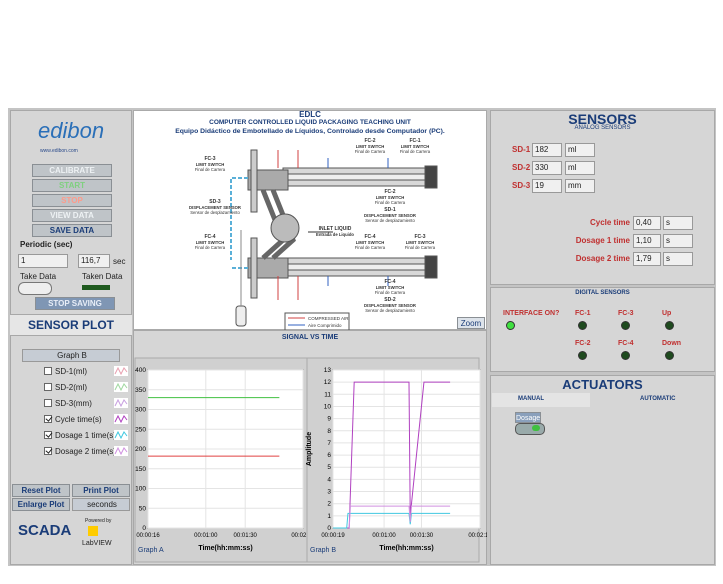 The image size is (723, 584). What do you see at coordinates (140, 469) in the screenshot?
I see `y-tick-label: 150` at bounding box center [140, 469].